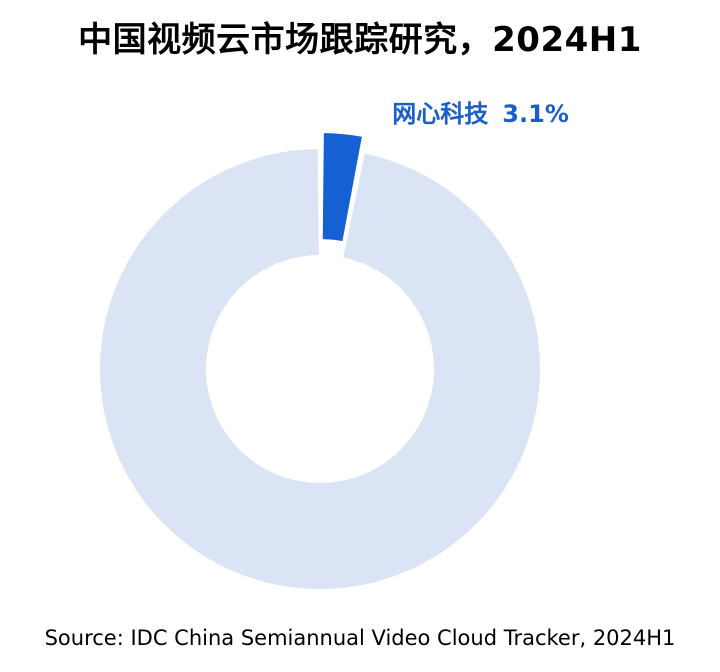 This screenshot has width=720, height=672. I want to click on donut-labels: 网心科技 3.1%, so click(480, 114).